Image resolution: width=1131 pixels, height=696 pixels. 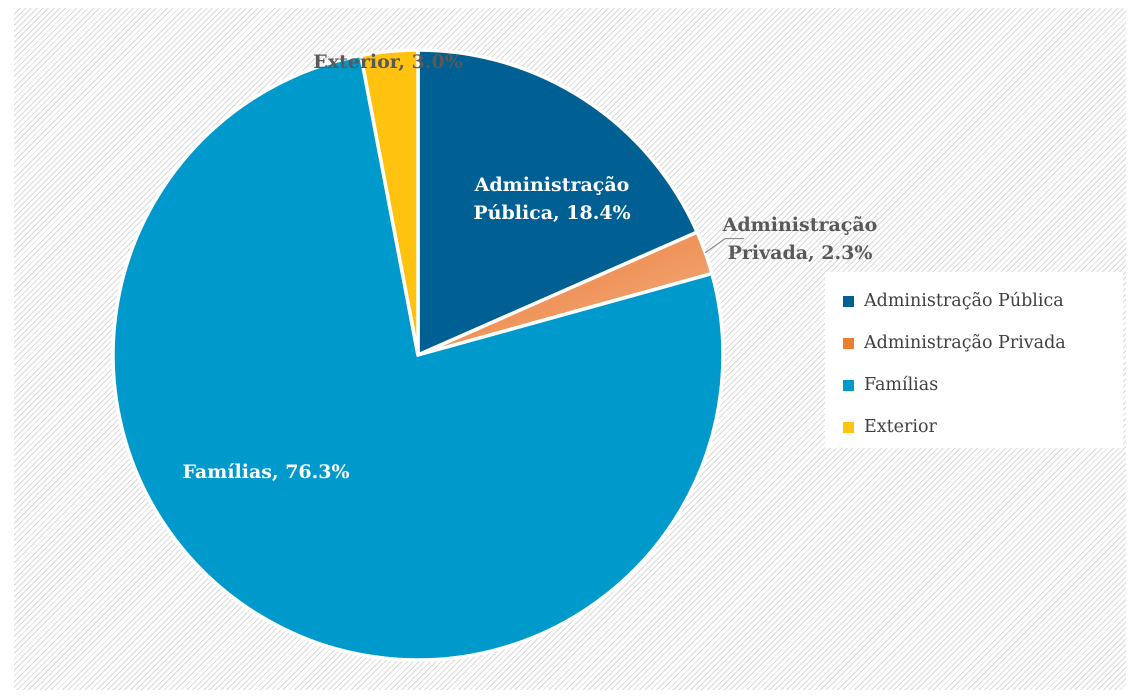 I want to click on data-label-administracao-publica: Administração Pública, 18.4%, so click(x=551, y=199).